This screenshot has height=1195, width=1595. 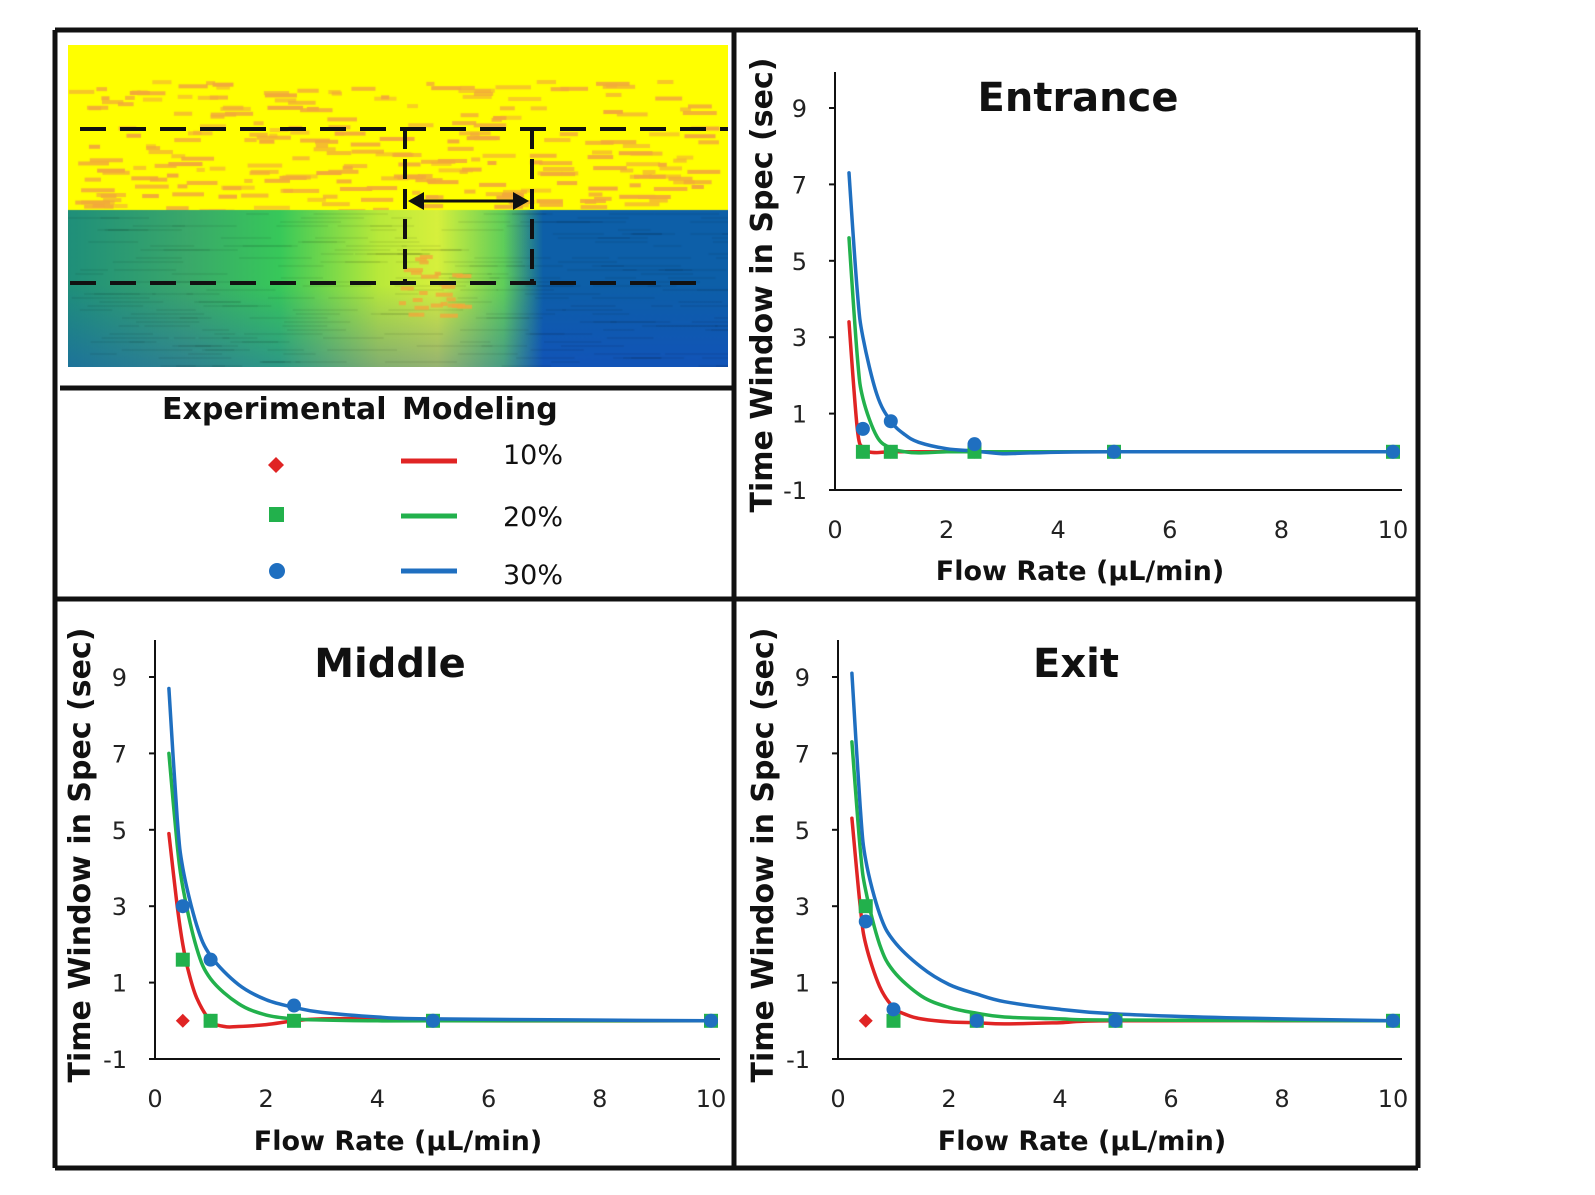 I want to click on legend-marker-10-diamond, so click(x=276, y=465).